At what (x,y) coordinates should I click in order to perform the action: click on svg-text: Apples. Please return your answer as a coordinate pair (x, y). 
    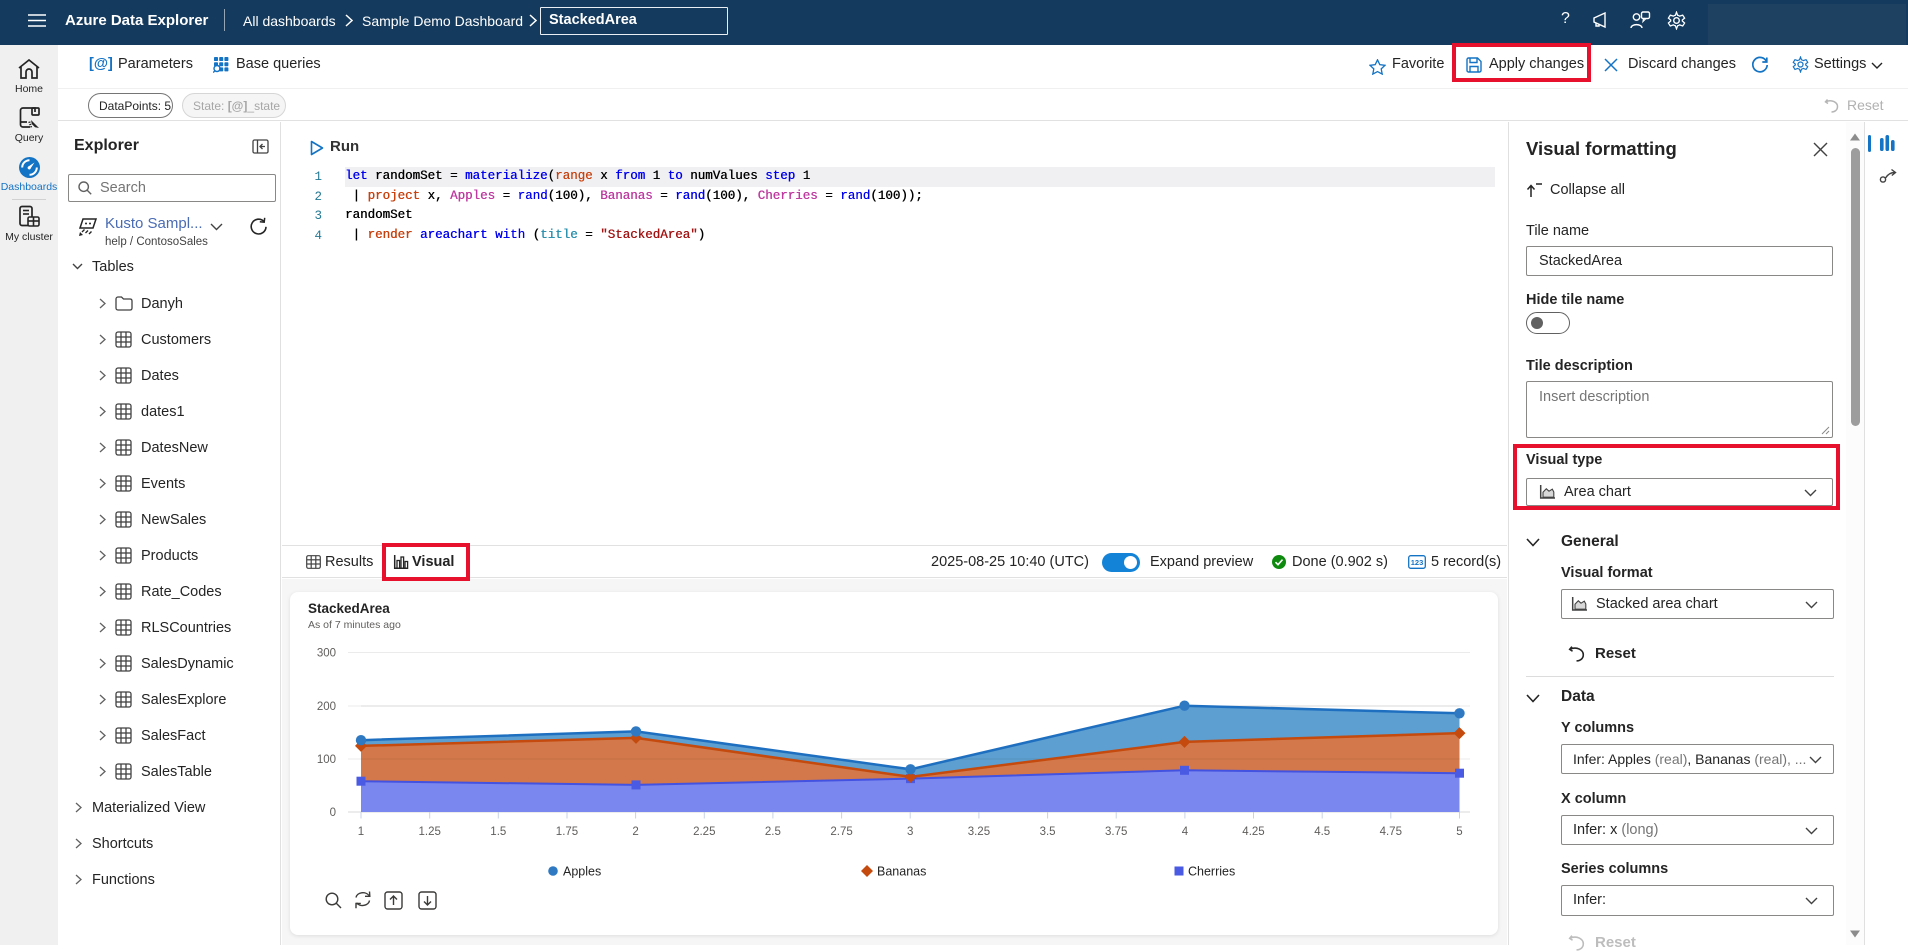
    Looking at the image, I should click on (582, 872).